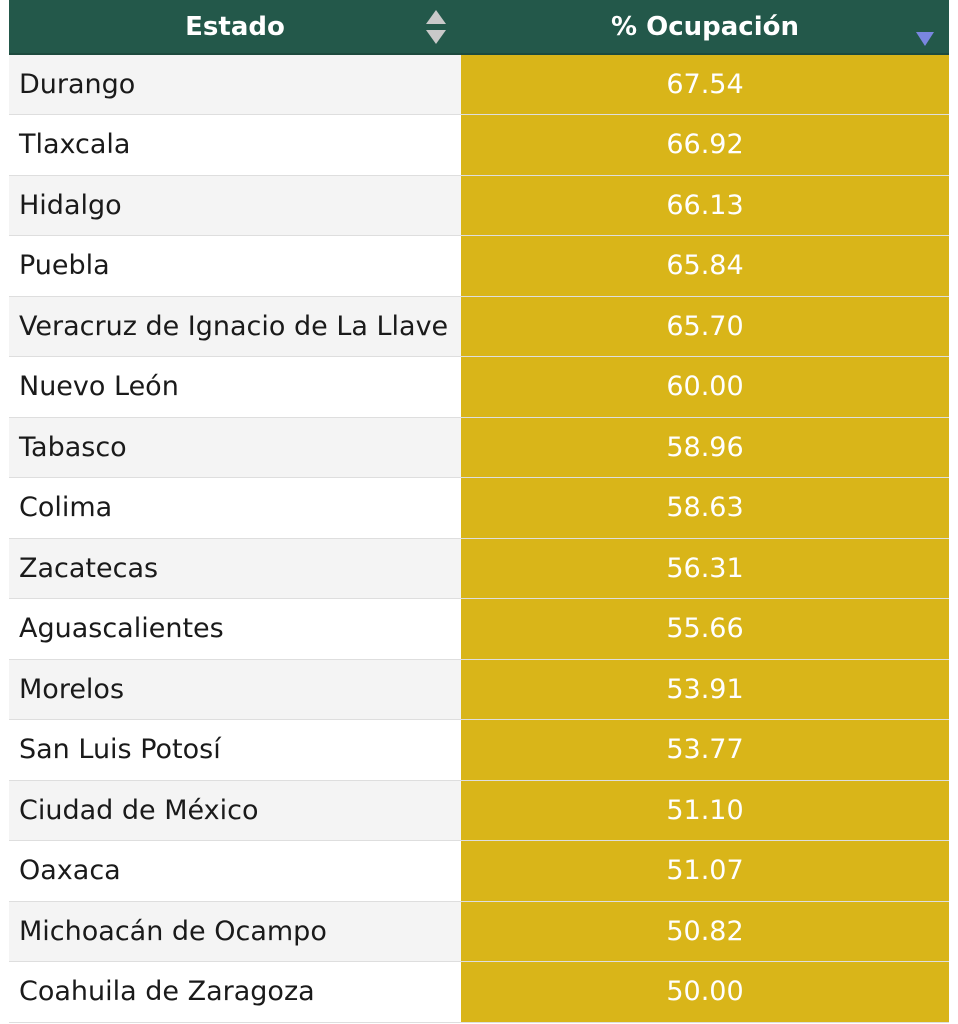  What do you see at coordinates (235, 266) in the screenshot?
I see `cell-estado: Puebla` at bounding box center [235, 266].